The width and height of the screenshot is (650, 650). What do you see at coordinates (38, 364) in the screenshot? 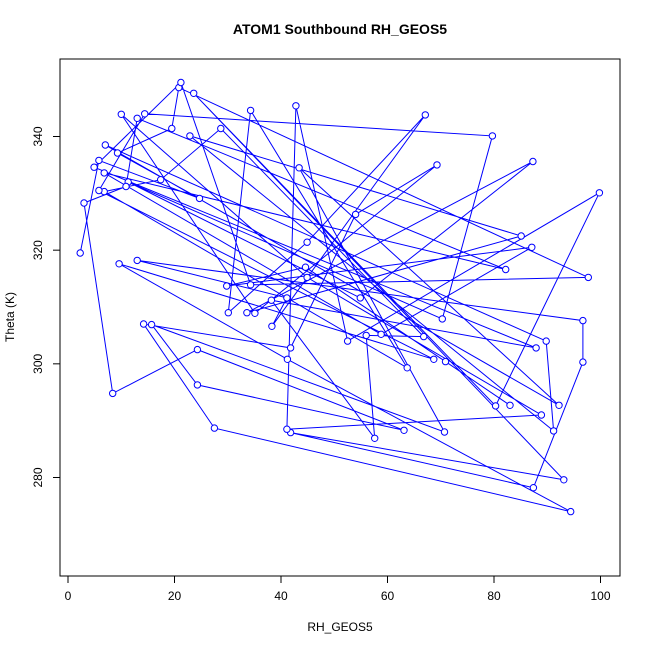
I see `y-tick-label: 300` at bounding box center [38, 364].